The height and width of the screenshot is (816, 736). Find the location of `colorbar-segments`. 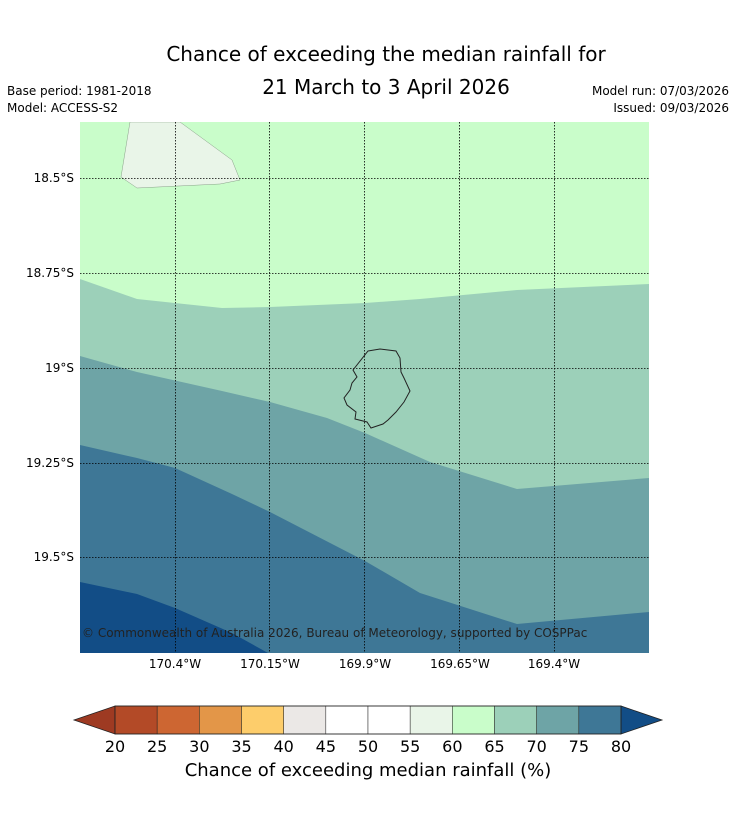

colorbar-segments is located at coordinates (368, 720).